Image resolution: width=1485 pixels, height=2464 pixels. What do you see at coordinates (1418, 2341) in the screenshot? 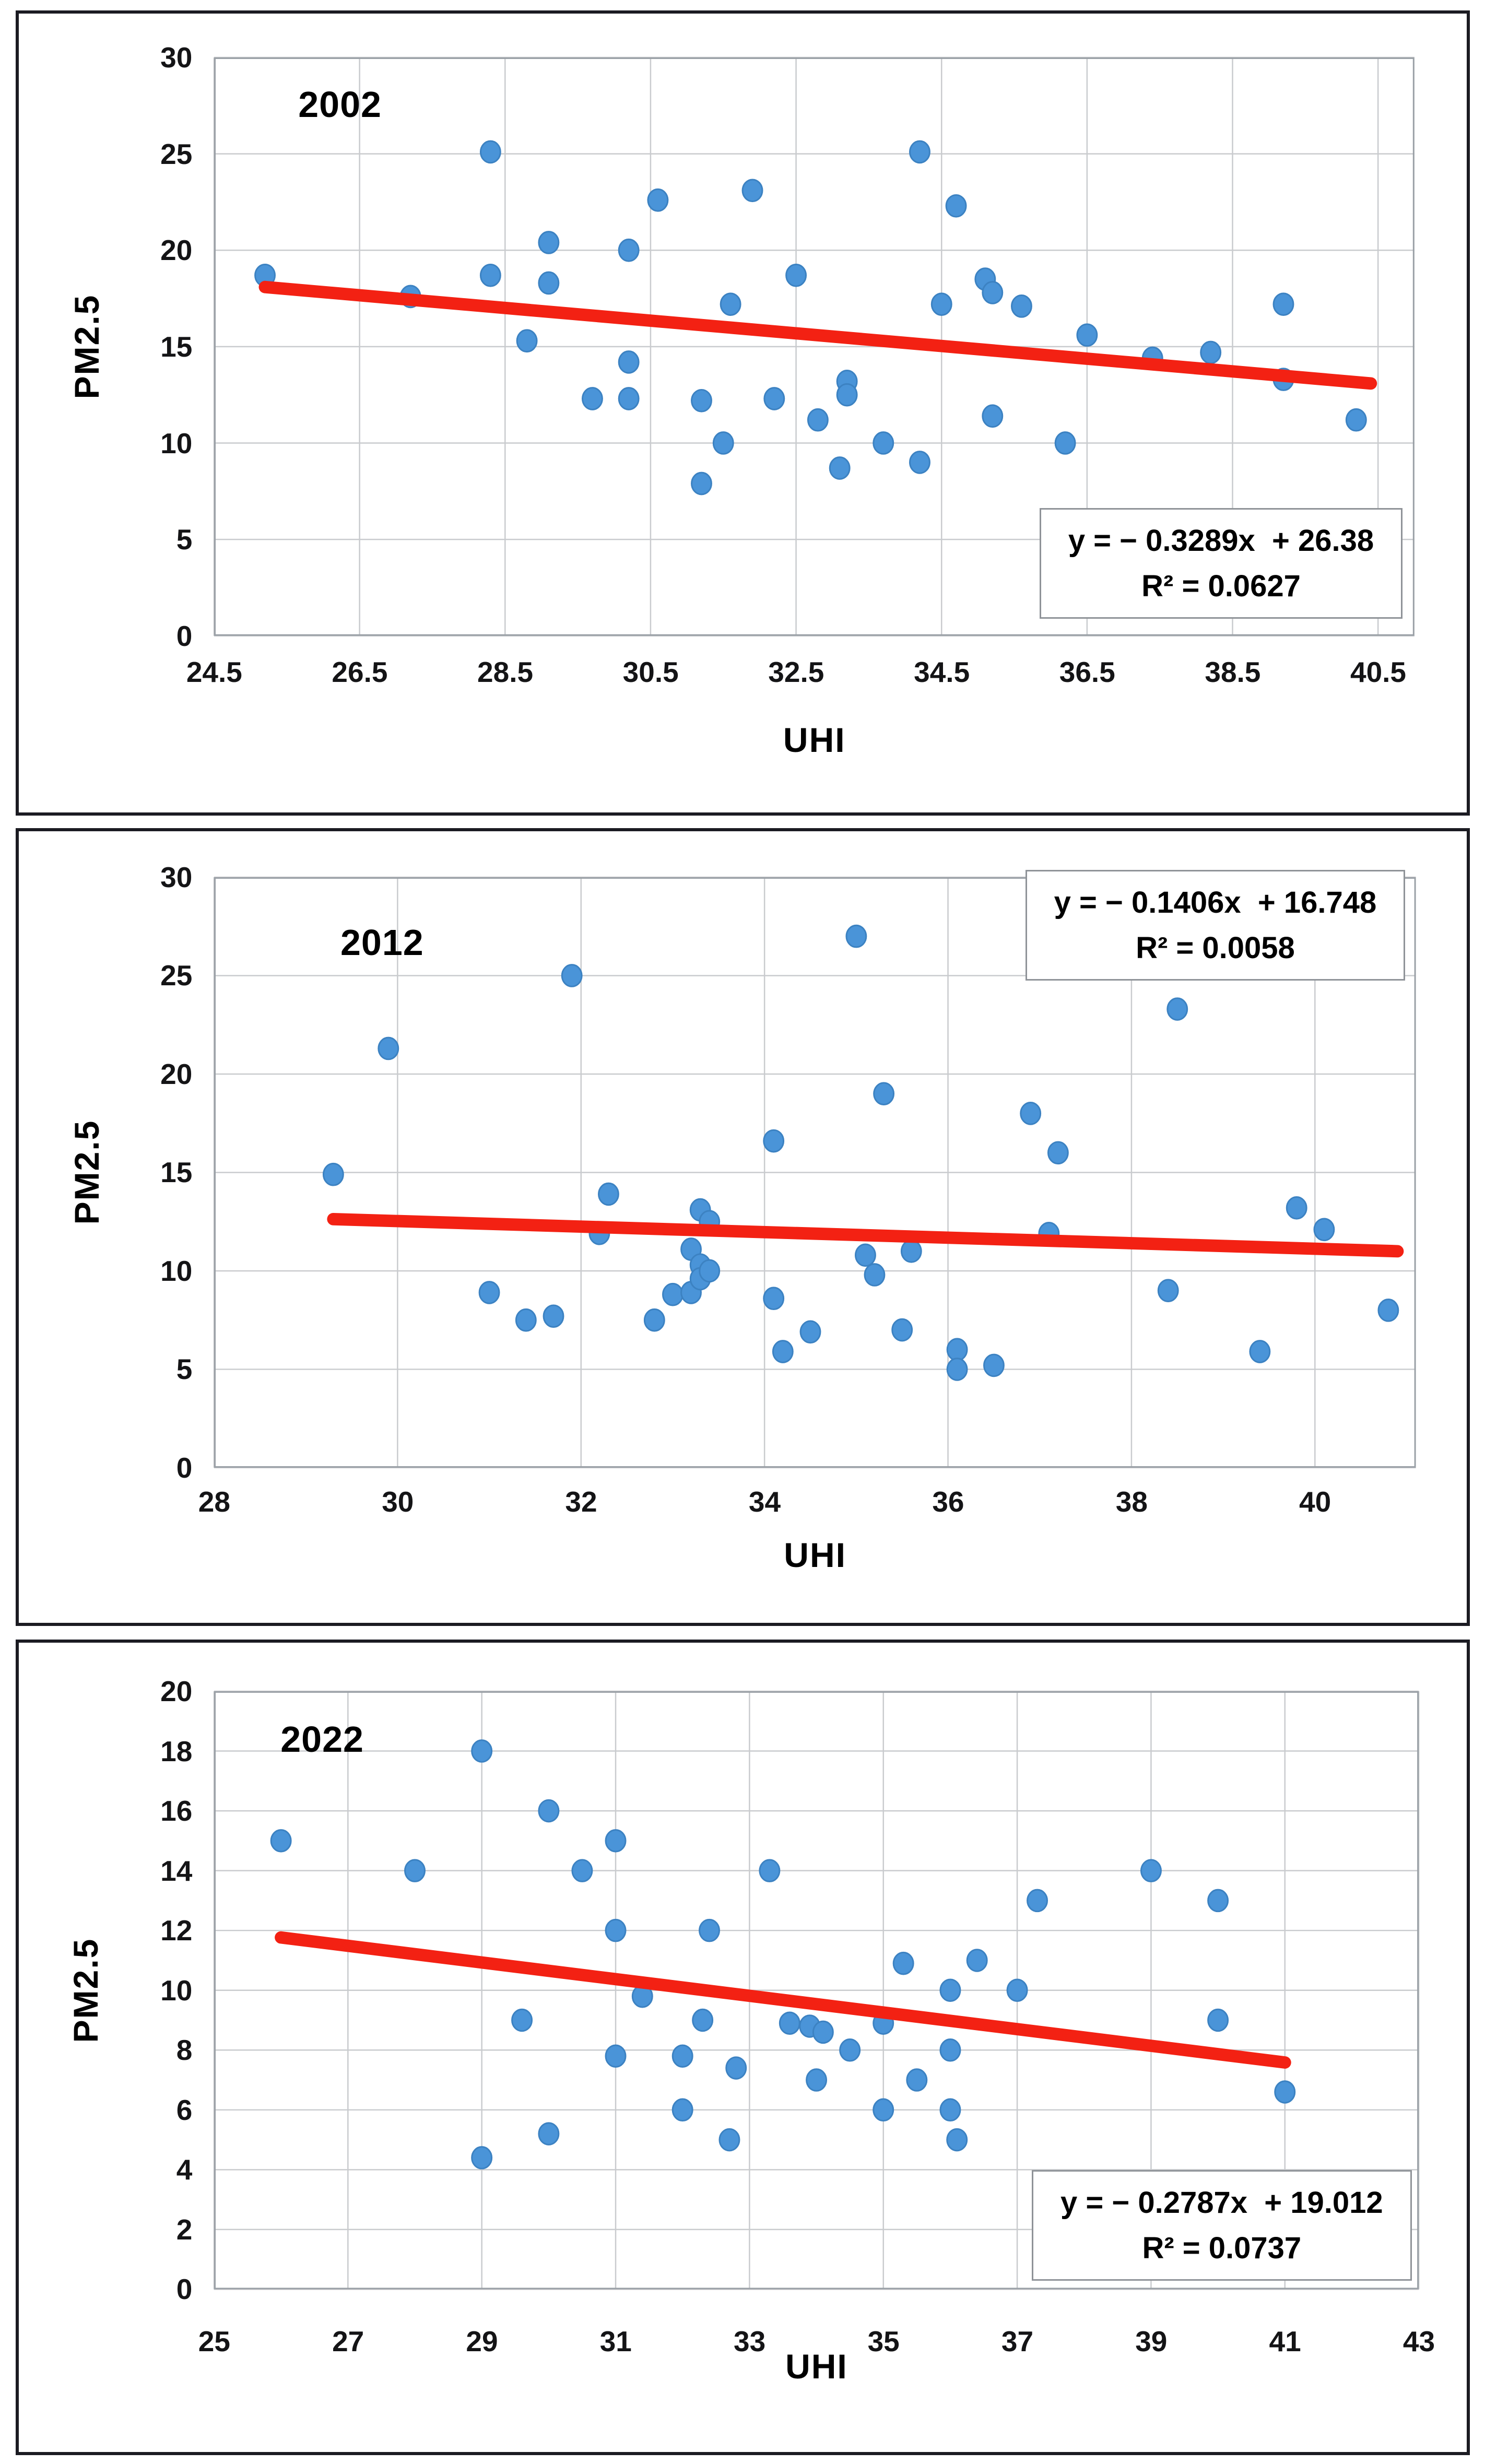
I see `x-tick-label: 43` at bounding box center [1418, 2341].